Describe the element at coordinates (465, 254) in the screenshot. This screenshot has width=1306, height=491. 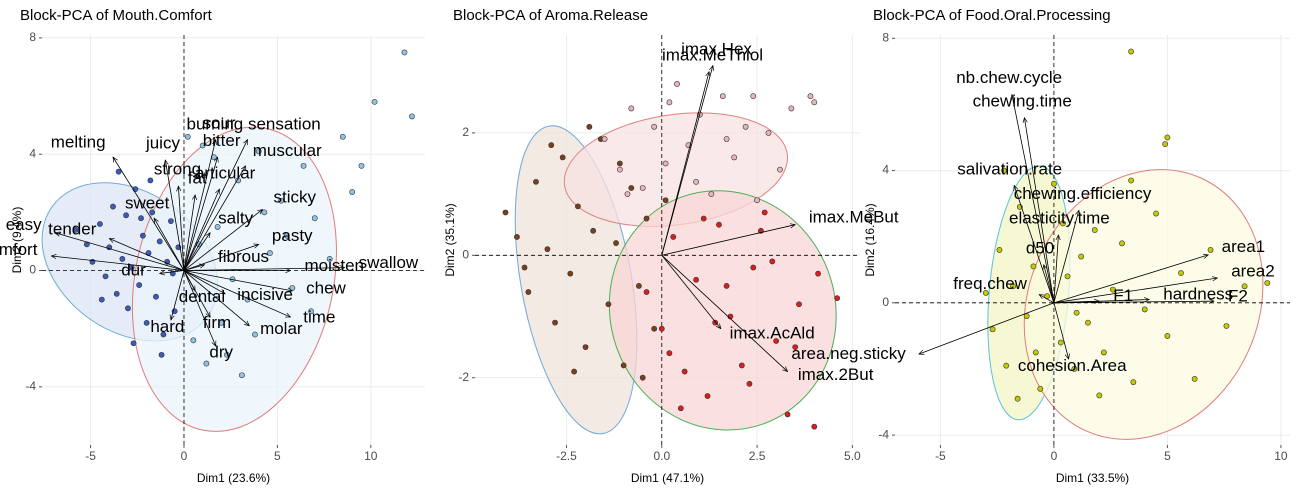
I see `y-tick-label: 0` at that location.